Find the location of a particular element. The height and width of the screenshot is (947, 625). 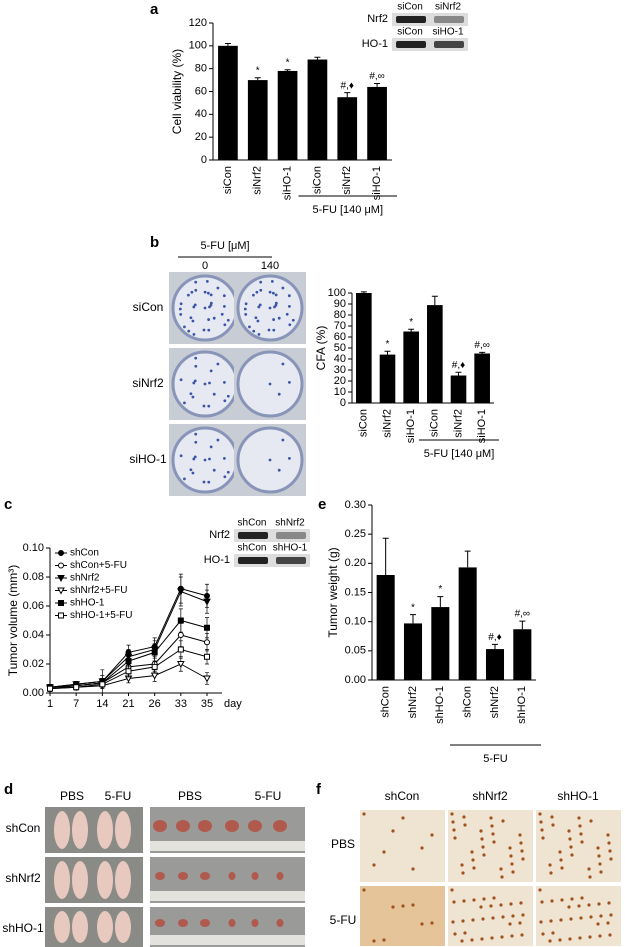

x-tick-label: 7 is located at coordinates (76, 704).